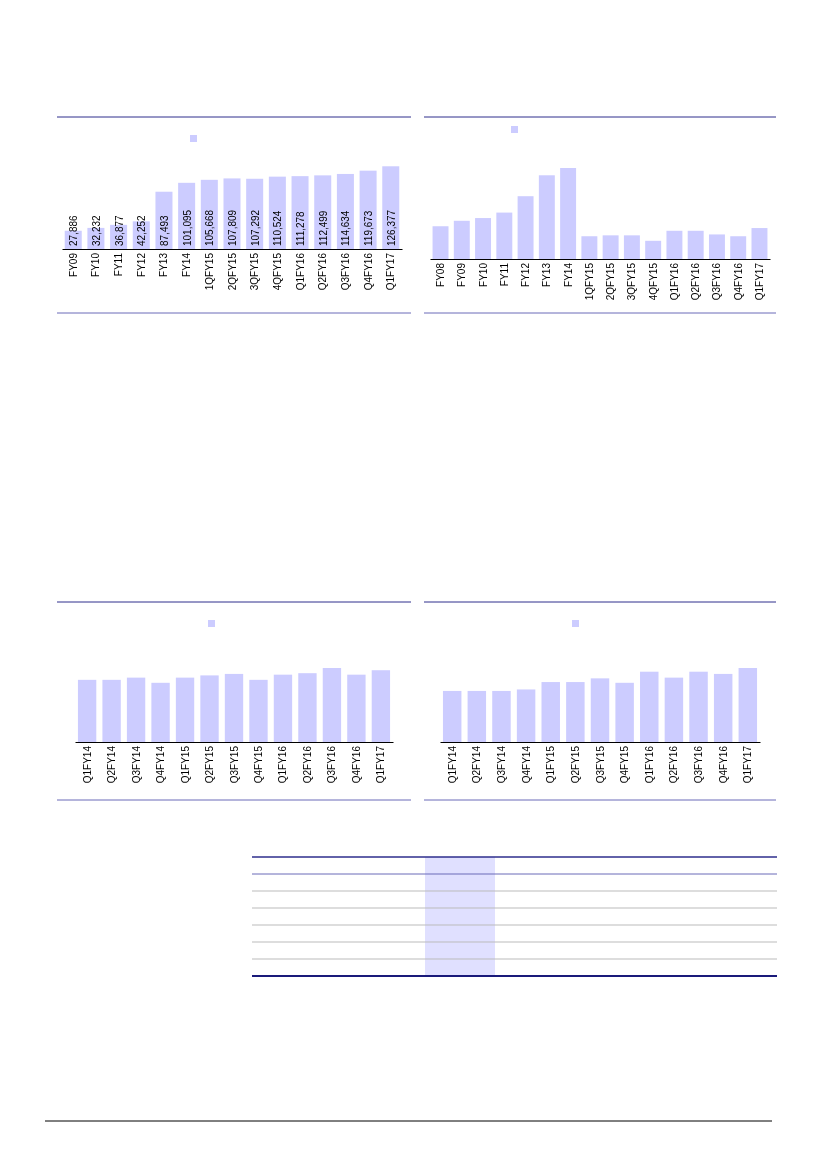 The image size is (827, 1169). What do you see at coordinates (255, 227) in the screenshot?
I see `data-label: 107,292` at bounding box center [255, 227].